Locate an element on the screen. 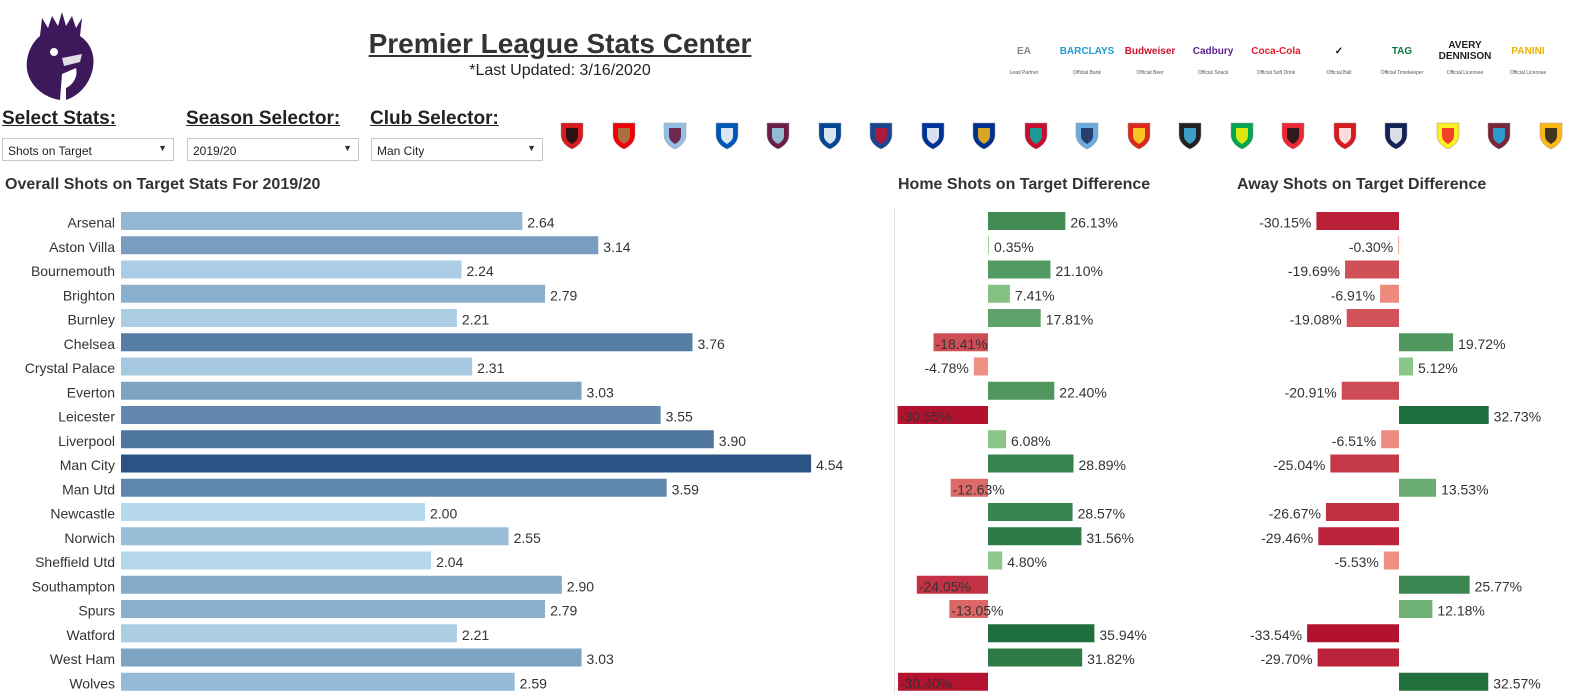 The height and width of the screenshot is (699, 1582). crest-everton-icon is located at coordinates (933, 135).